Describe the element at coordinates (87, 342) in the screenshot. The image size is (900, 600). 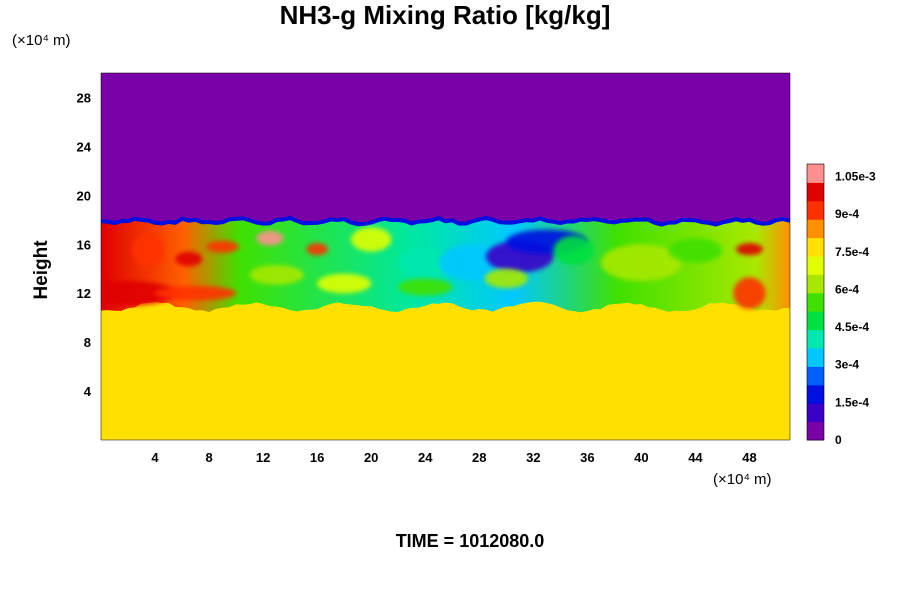
I see `y-tick-label: 8` at that location.